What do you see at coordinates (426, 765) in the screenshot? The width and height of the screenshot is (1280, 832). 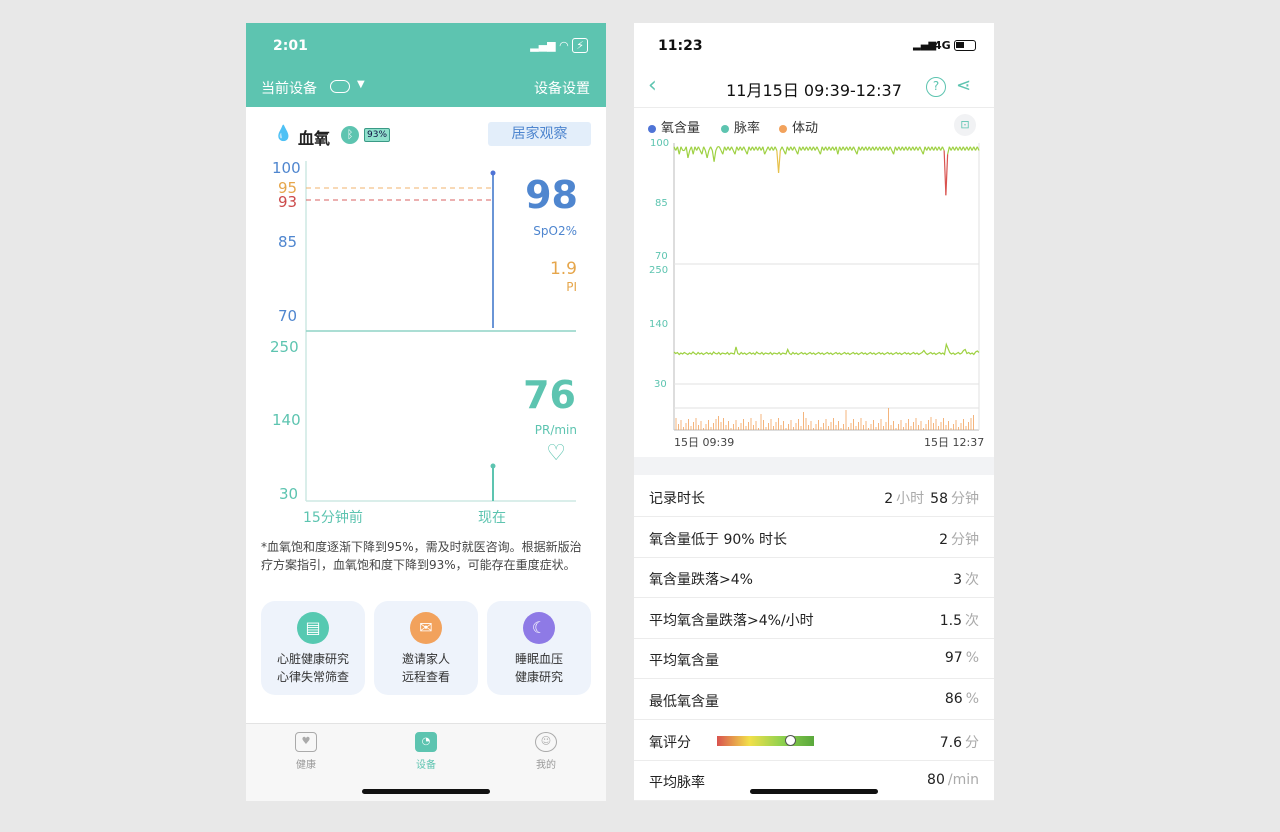 I see `tab-device-label: 设备` at bounding box center [426, 765].